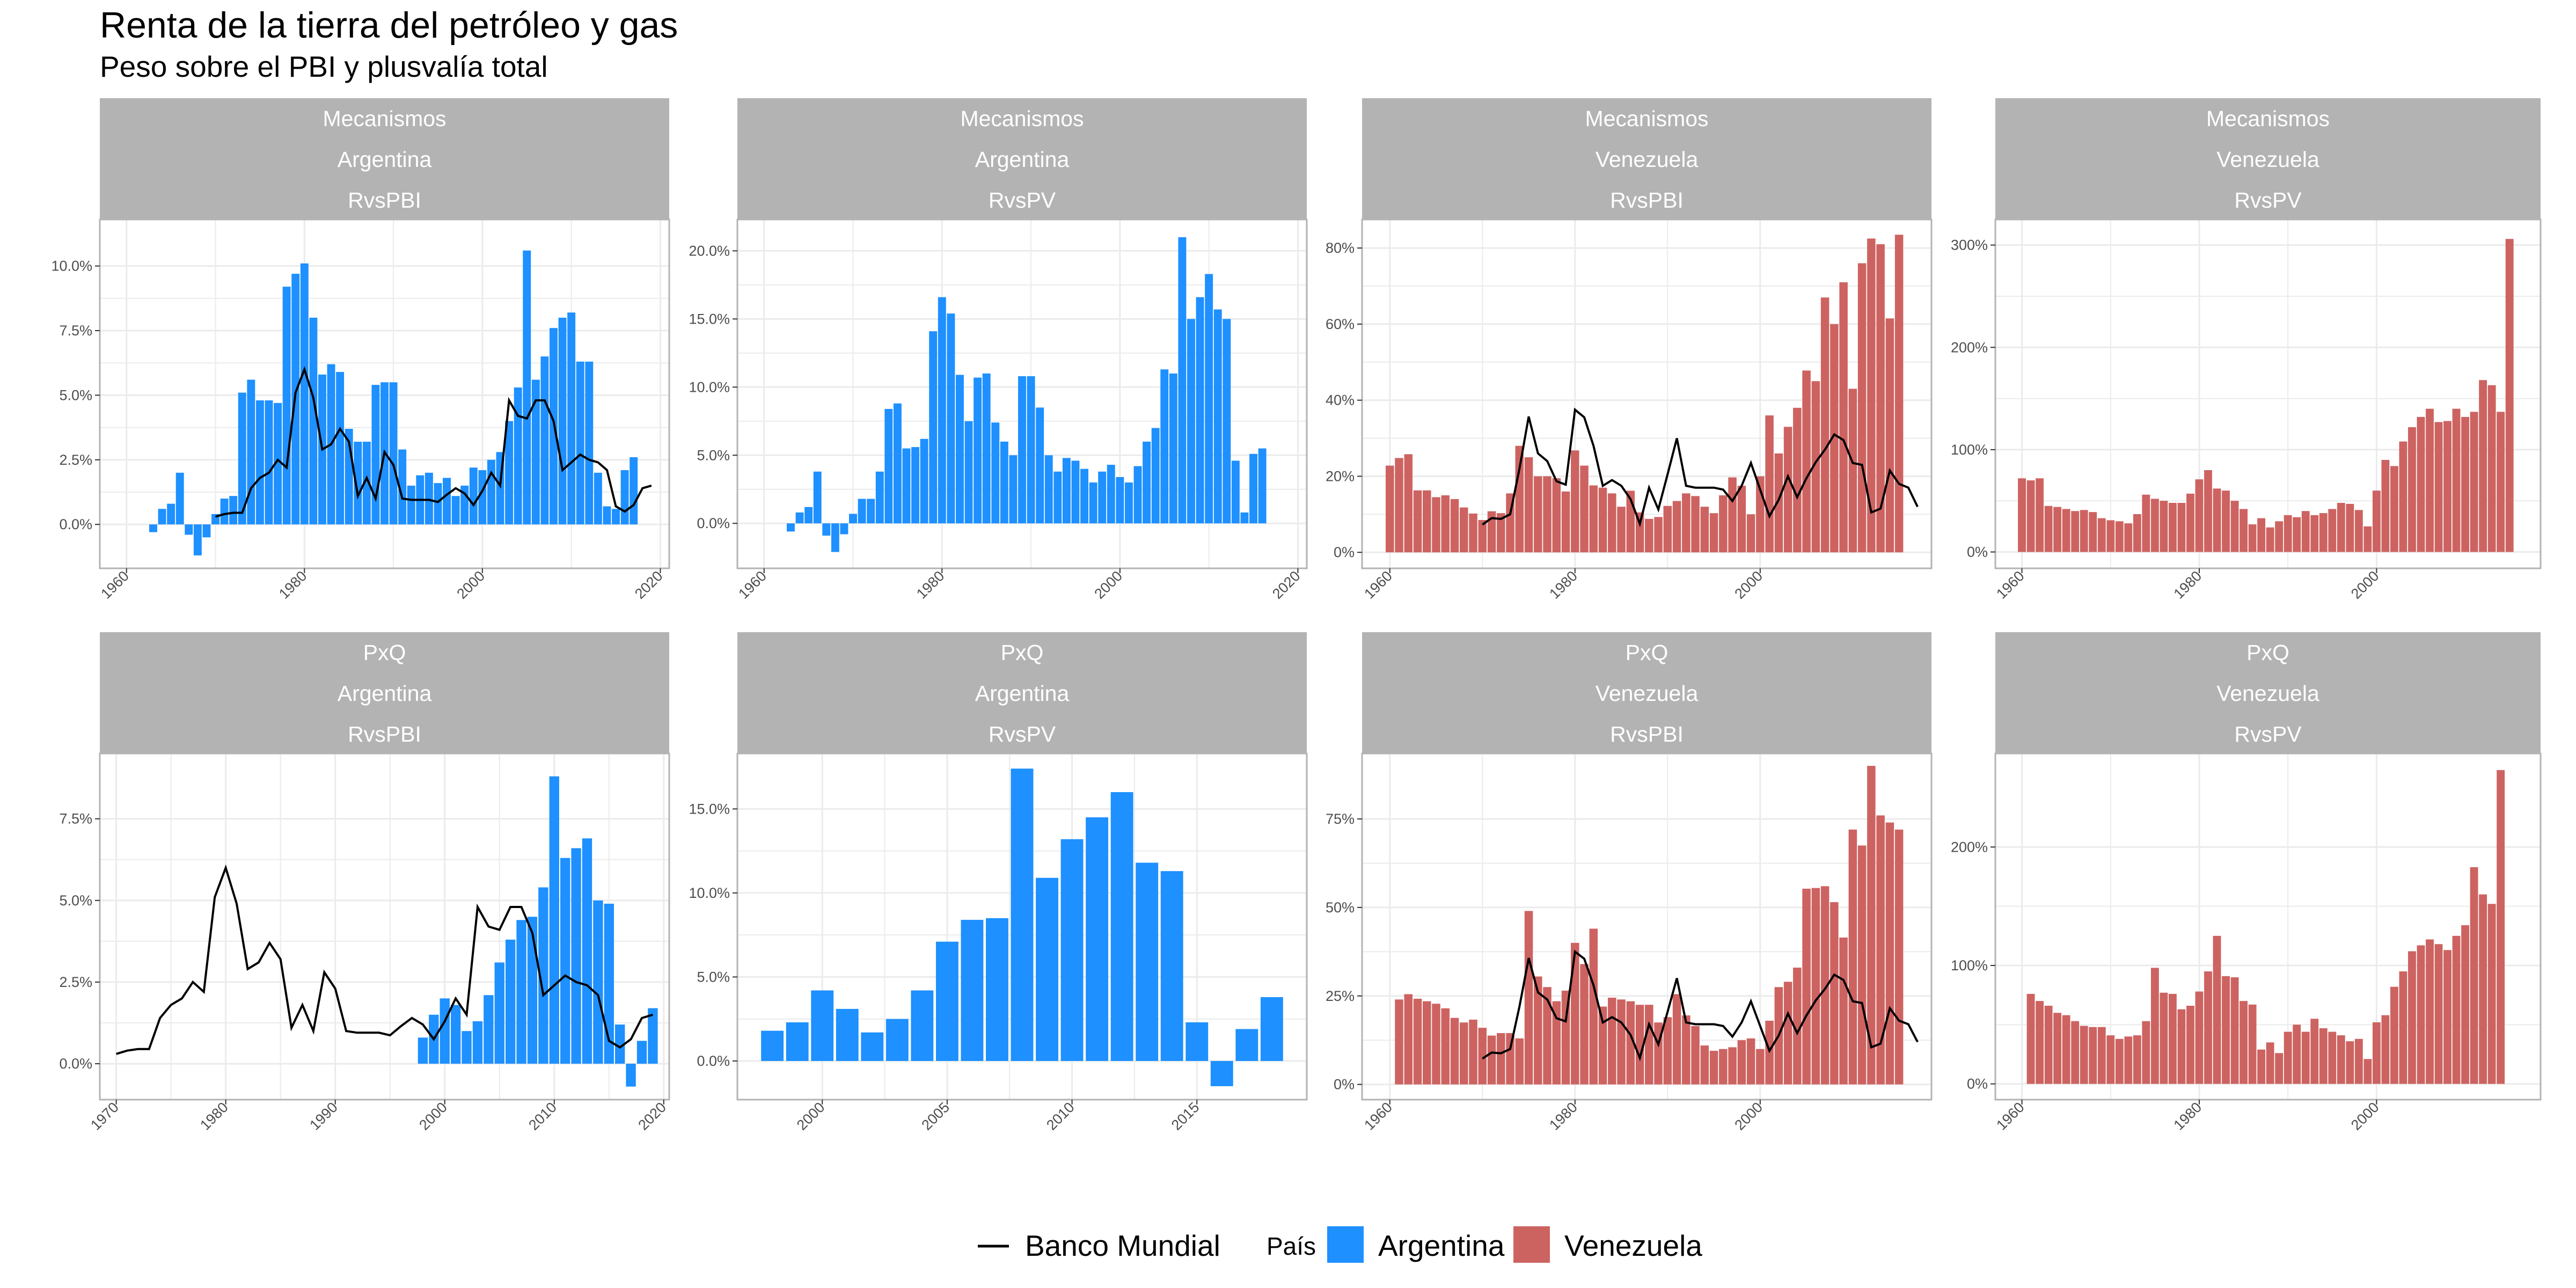 This screenshot has width=2576, height=1288. What do you see at coordinates (1700, 467) in the screenshot?
I see `line-banco-mundial` at bounding box center [1700, 467].